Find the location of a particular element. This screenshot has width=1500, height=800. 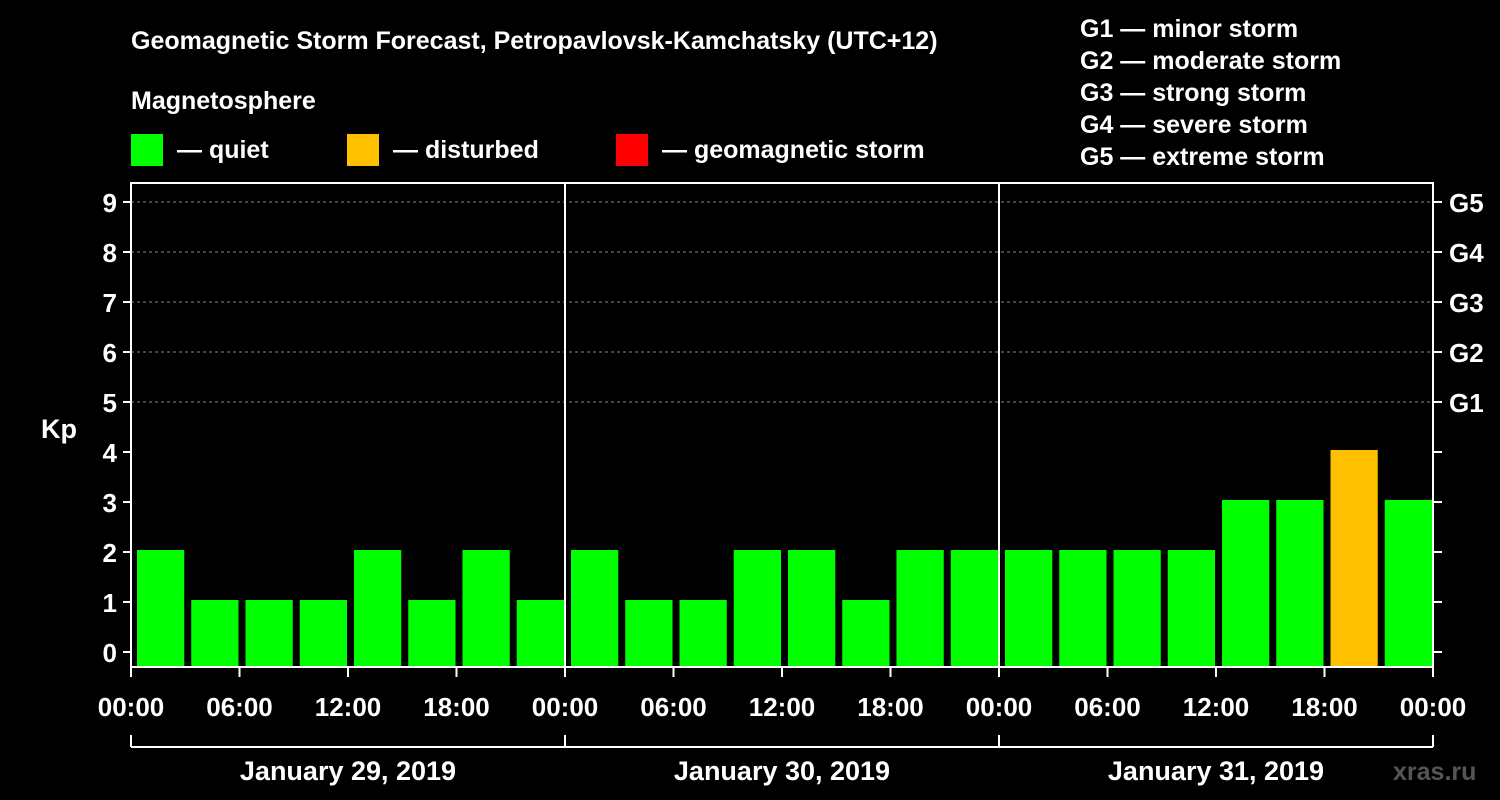

y-tick-label-9: 9 is located at coordinates (110, 203).